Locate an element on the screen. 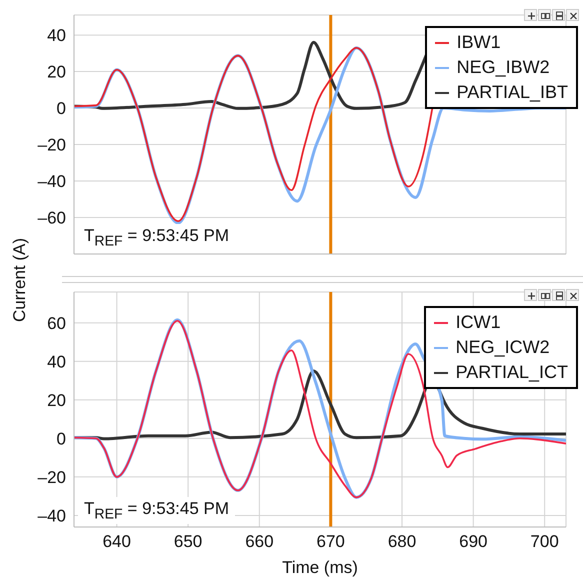 The height and width of the screenshot is (587, 583). x-tick-label: 700 is located at coordinates (544, 542).